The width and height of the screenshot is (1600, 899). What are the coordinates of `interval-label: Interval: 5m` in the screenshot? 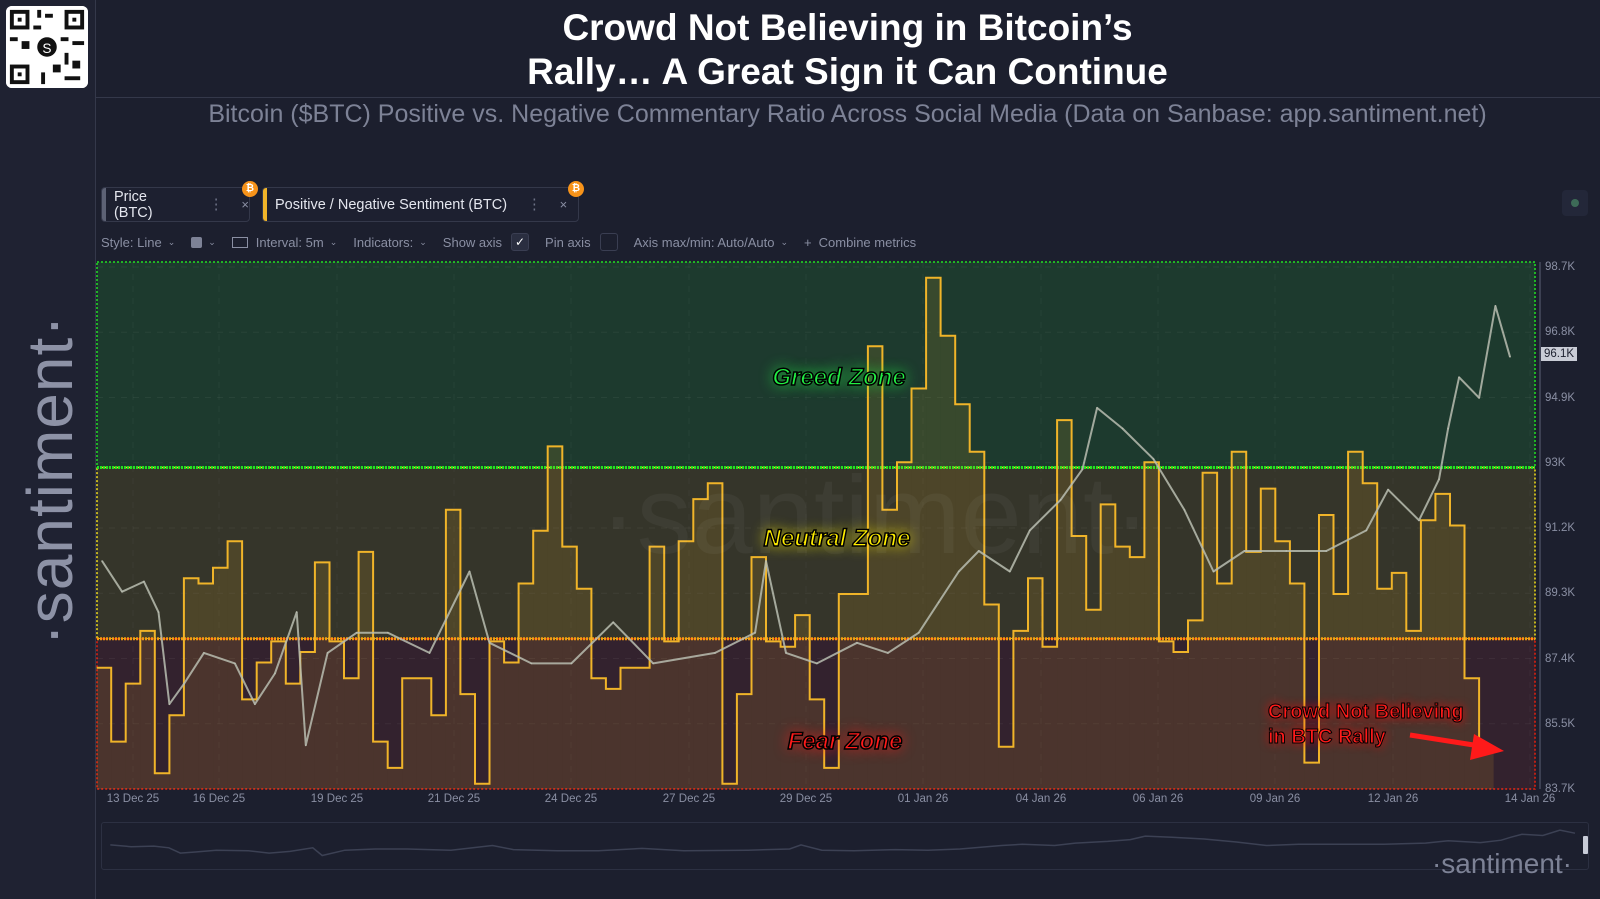 It's located at (289, 242).